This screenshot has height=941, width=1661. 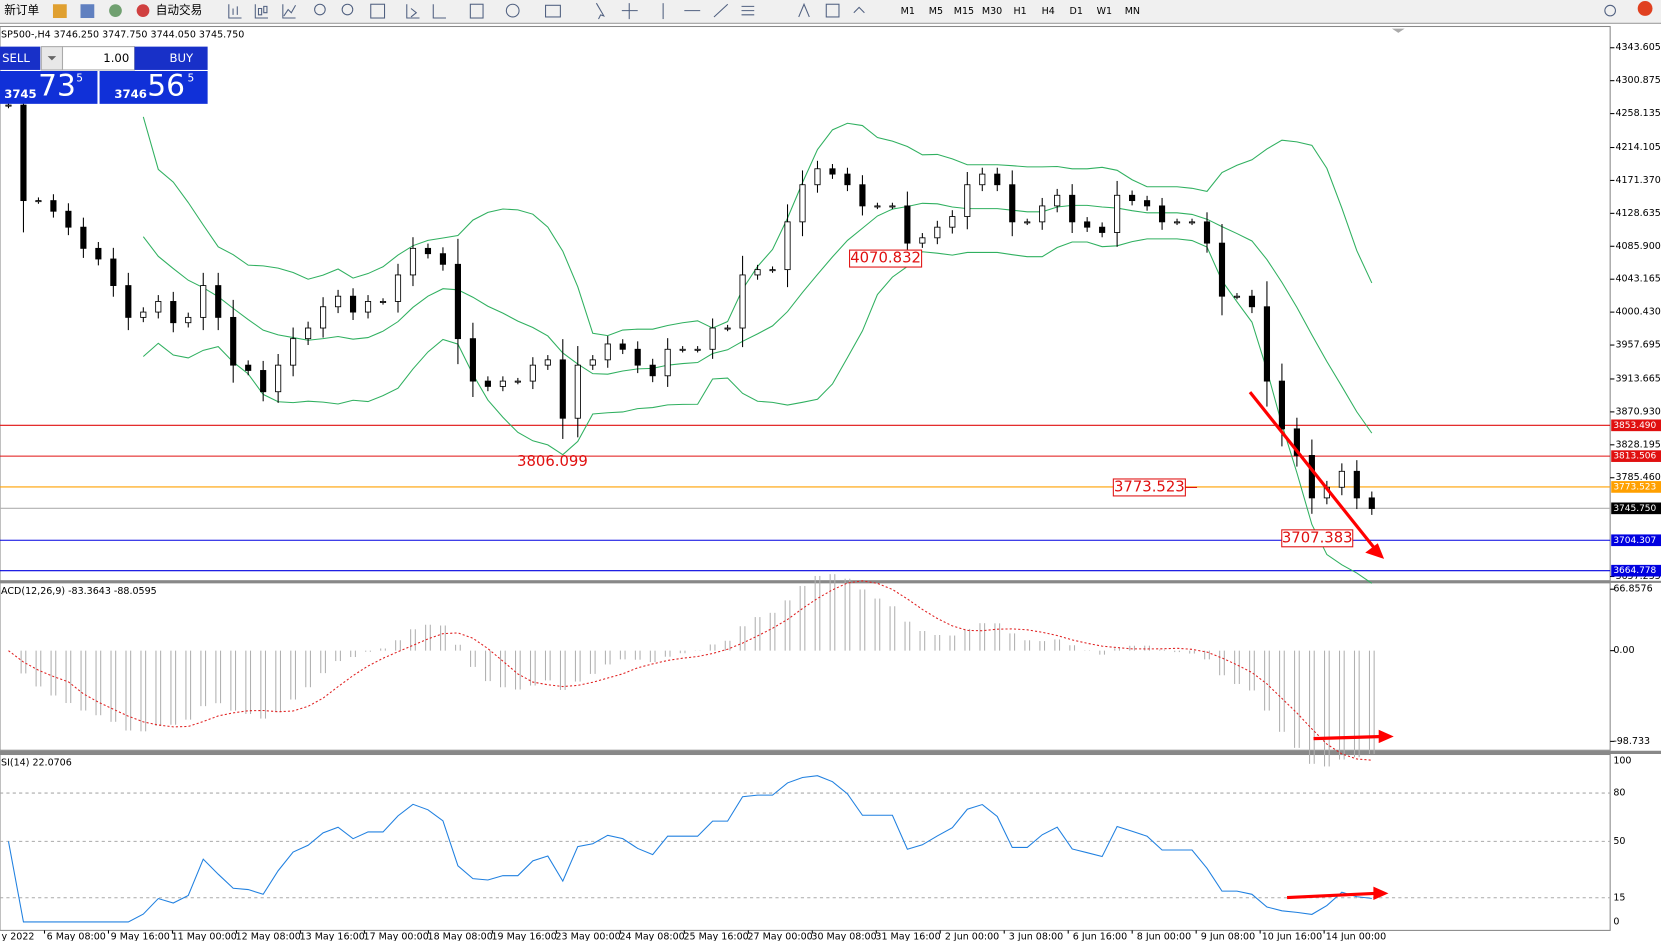 What do you see at coordinates (779, 936) in the screenshot?
I see `x-tick-label: 27 May 00:00` at bounding box center [779, 936].